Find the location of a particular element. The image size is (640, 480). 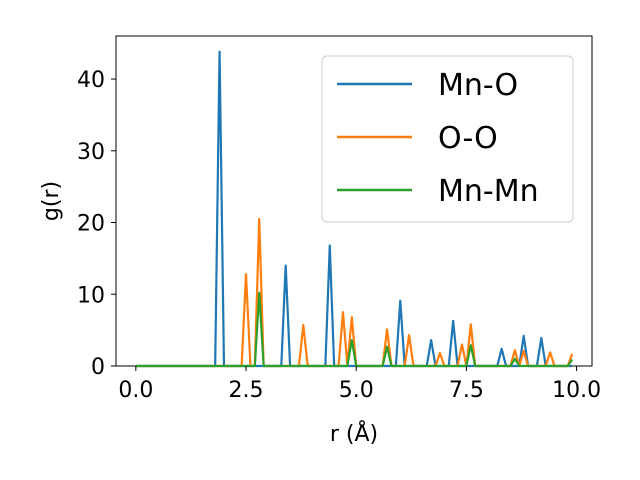

x-axis: 0.0 2.5 5.0 7.5 10.0 is located at coordinates (359, 384).